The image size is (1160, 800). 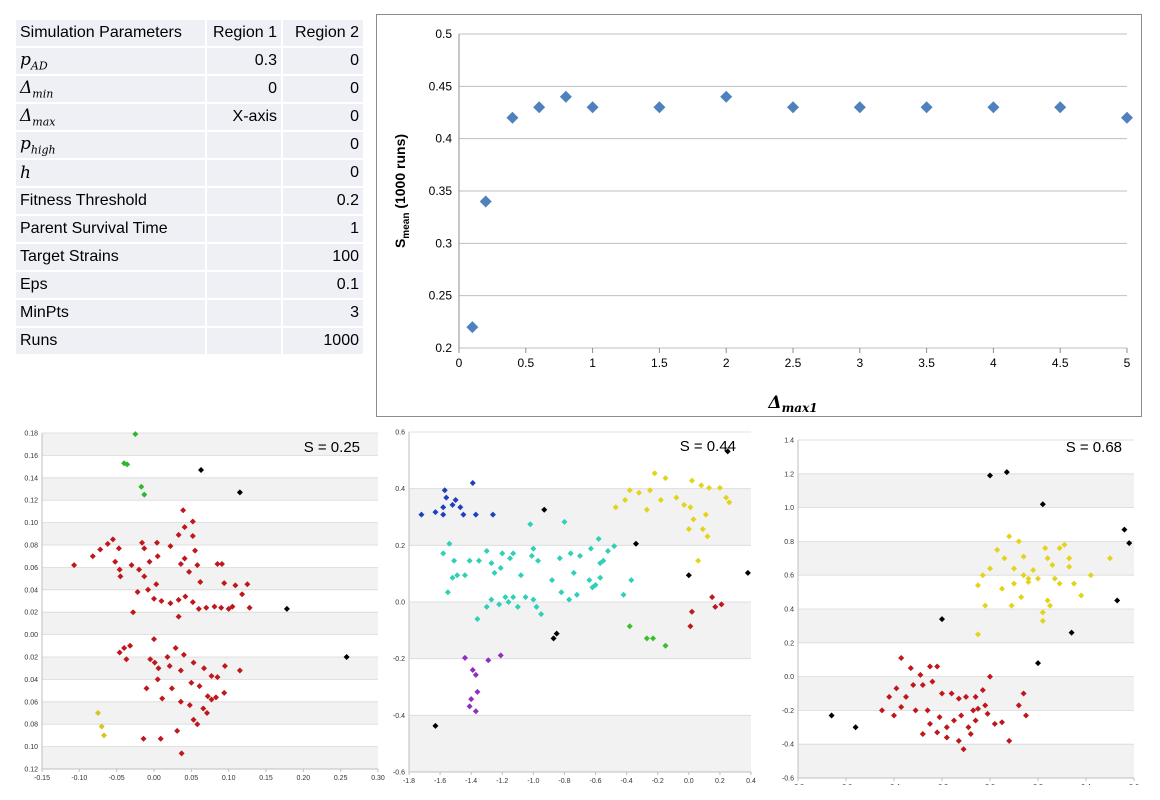 What do you see at coordinates (31, 590) in the screenshot?
I see `y-tick-label: 0.04` at bounding box center [31, 590].